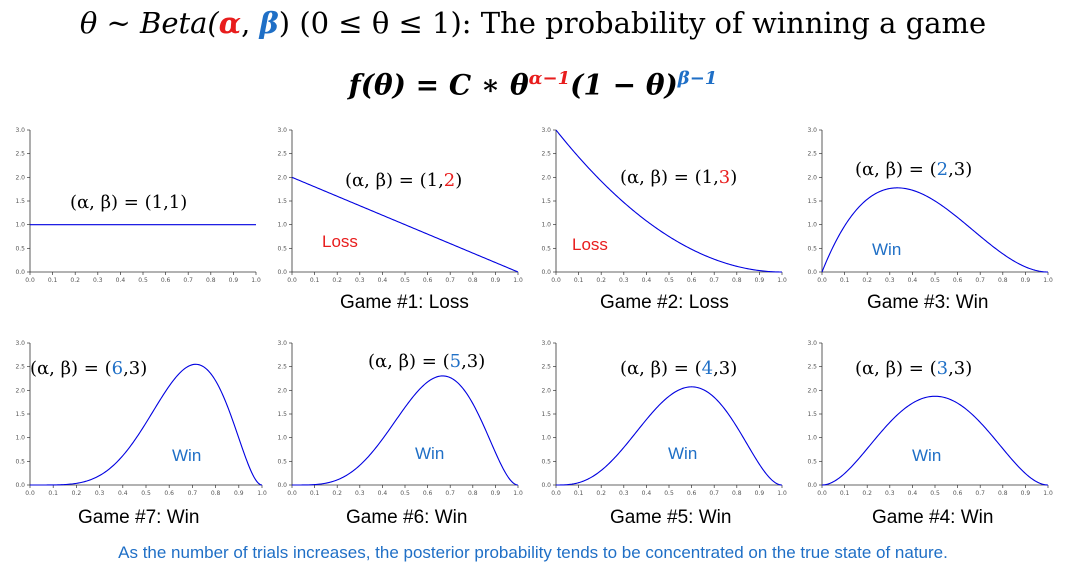  What do you see at coordinates (928, 302) in the screenshot?
I see `game-caption: Game #3: Win` at bounding box center [928, 302].